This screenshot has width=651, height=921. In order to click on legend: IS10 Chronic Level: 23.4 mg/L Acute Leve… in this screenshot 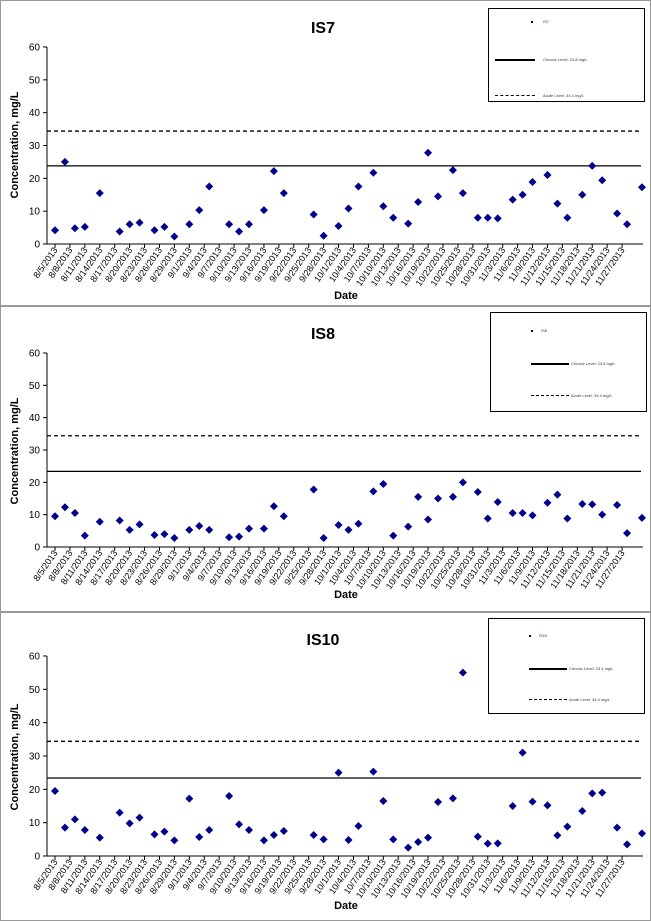, I will do `click(566, 666)`.